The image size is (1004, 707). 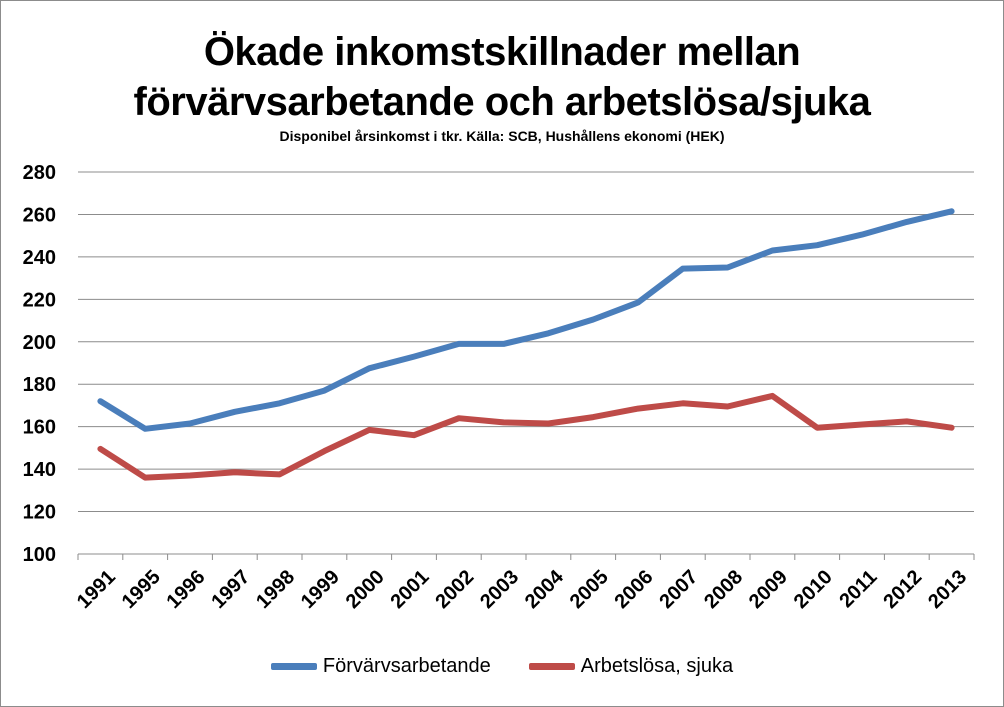 What do you see at coordinates (39, 470) in the screenshot?
I see `y-tick-label: 140` at bounding box center [39, 470].